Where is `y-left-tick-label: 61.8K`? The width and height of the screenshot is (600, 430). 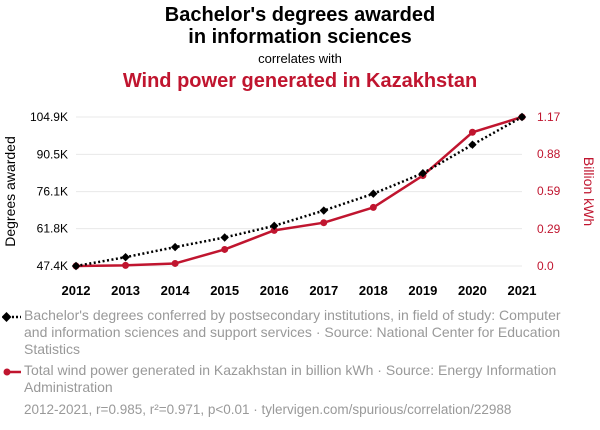 y-left-tick-label: 61.8K is located at coordinates (52, 229).